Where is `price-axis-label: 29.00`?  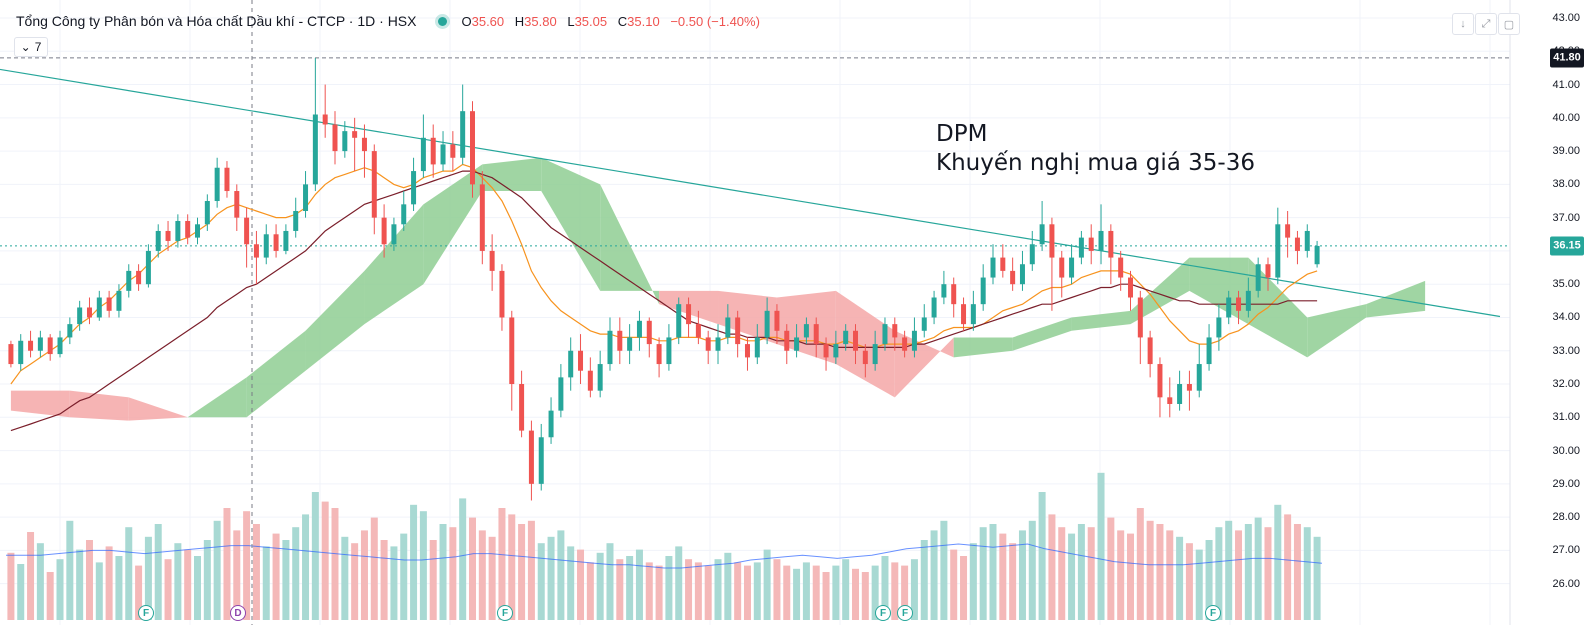 price-axis-label: 29.00 is located at coordinates (1566, 483).